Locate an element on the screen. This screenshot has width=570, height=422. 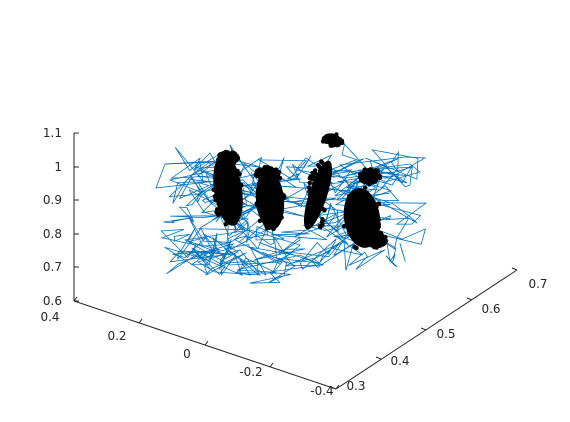
x-tick-label: -0.2 is located at coordinates (250, 372).